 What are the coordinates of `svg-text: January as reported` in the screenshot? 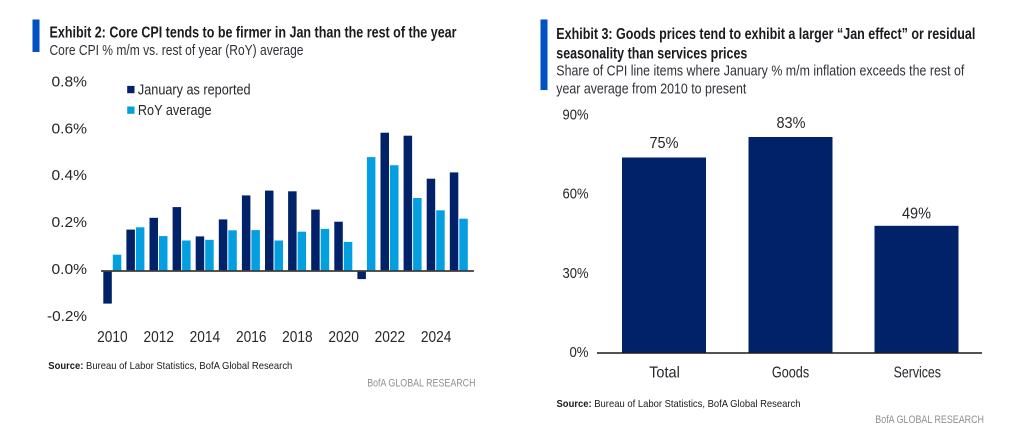 It's located at (194, 91).